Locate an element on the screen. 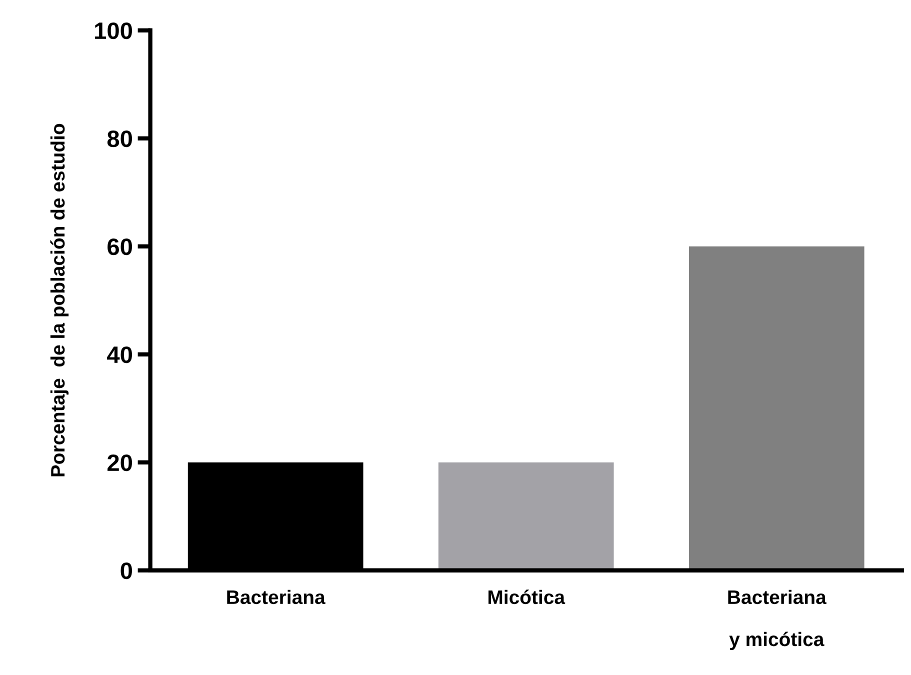 The height and width of the screenshot is (675, 911). y-tick-label: 0 is located at coordinates (126, 571).